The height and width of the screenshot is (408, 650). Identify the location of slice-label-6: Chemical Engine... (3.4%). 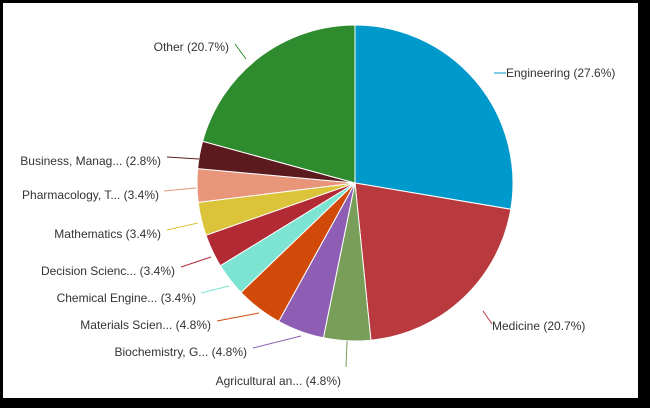
(126, 298).